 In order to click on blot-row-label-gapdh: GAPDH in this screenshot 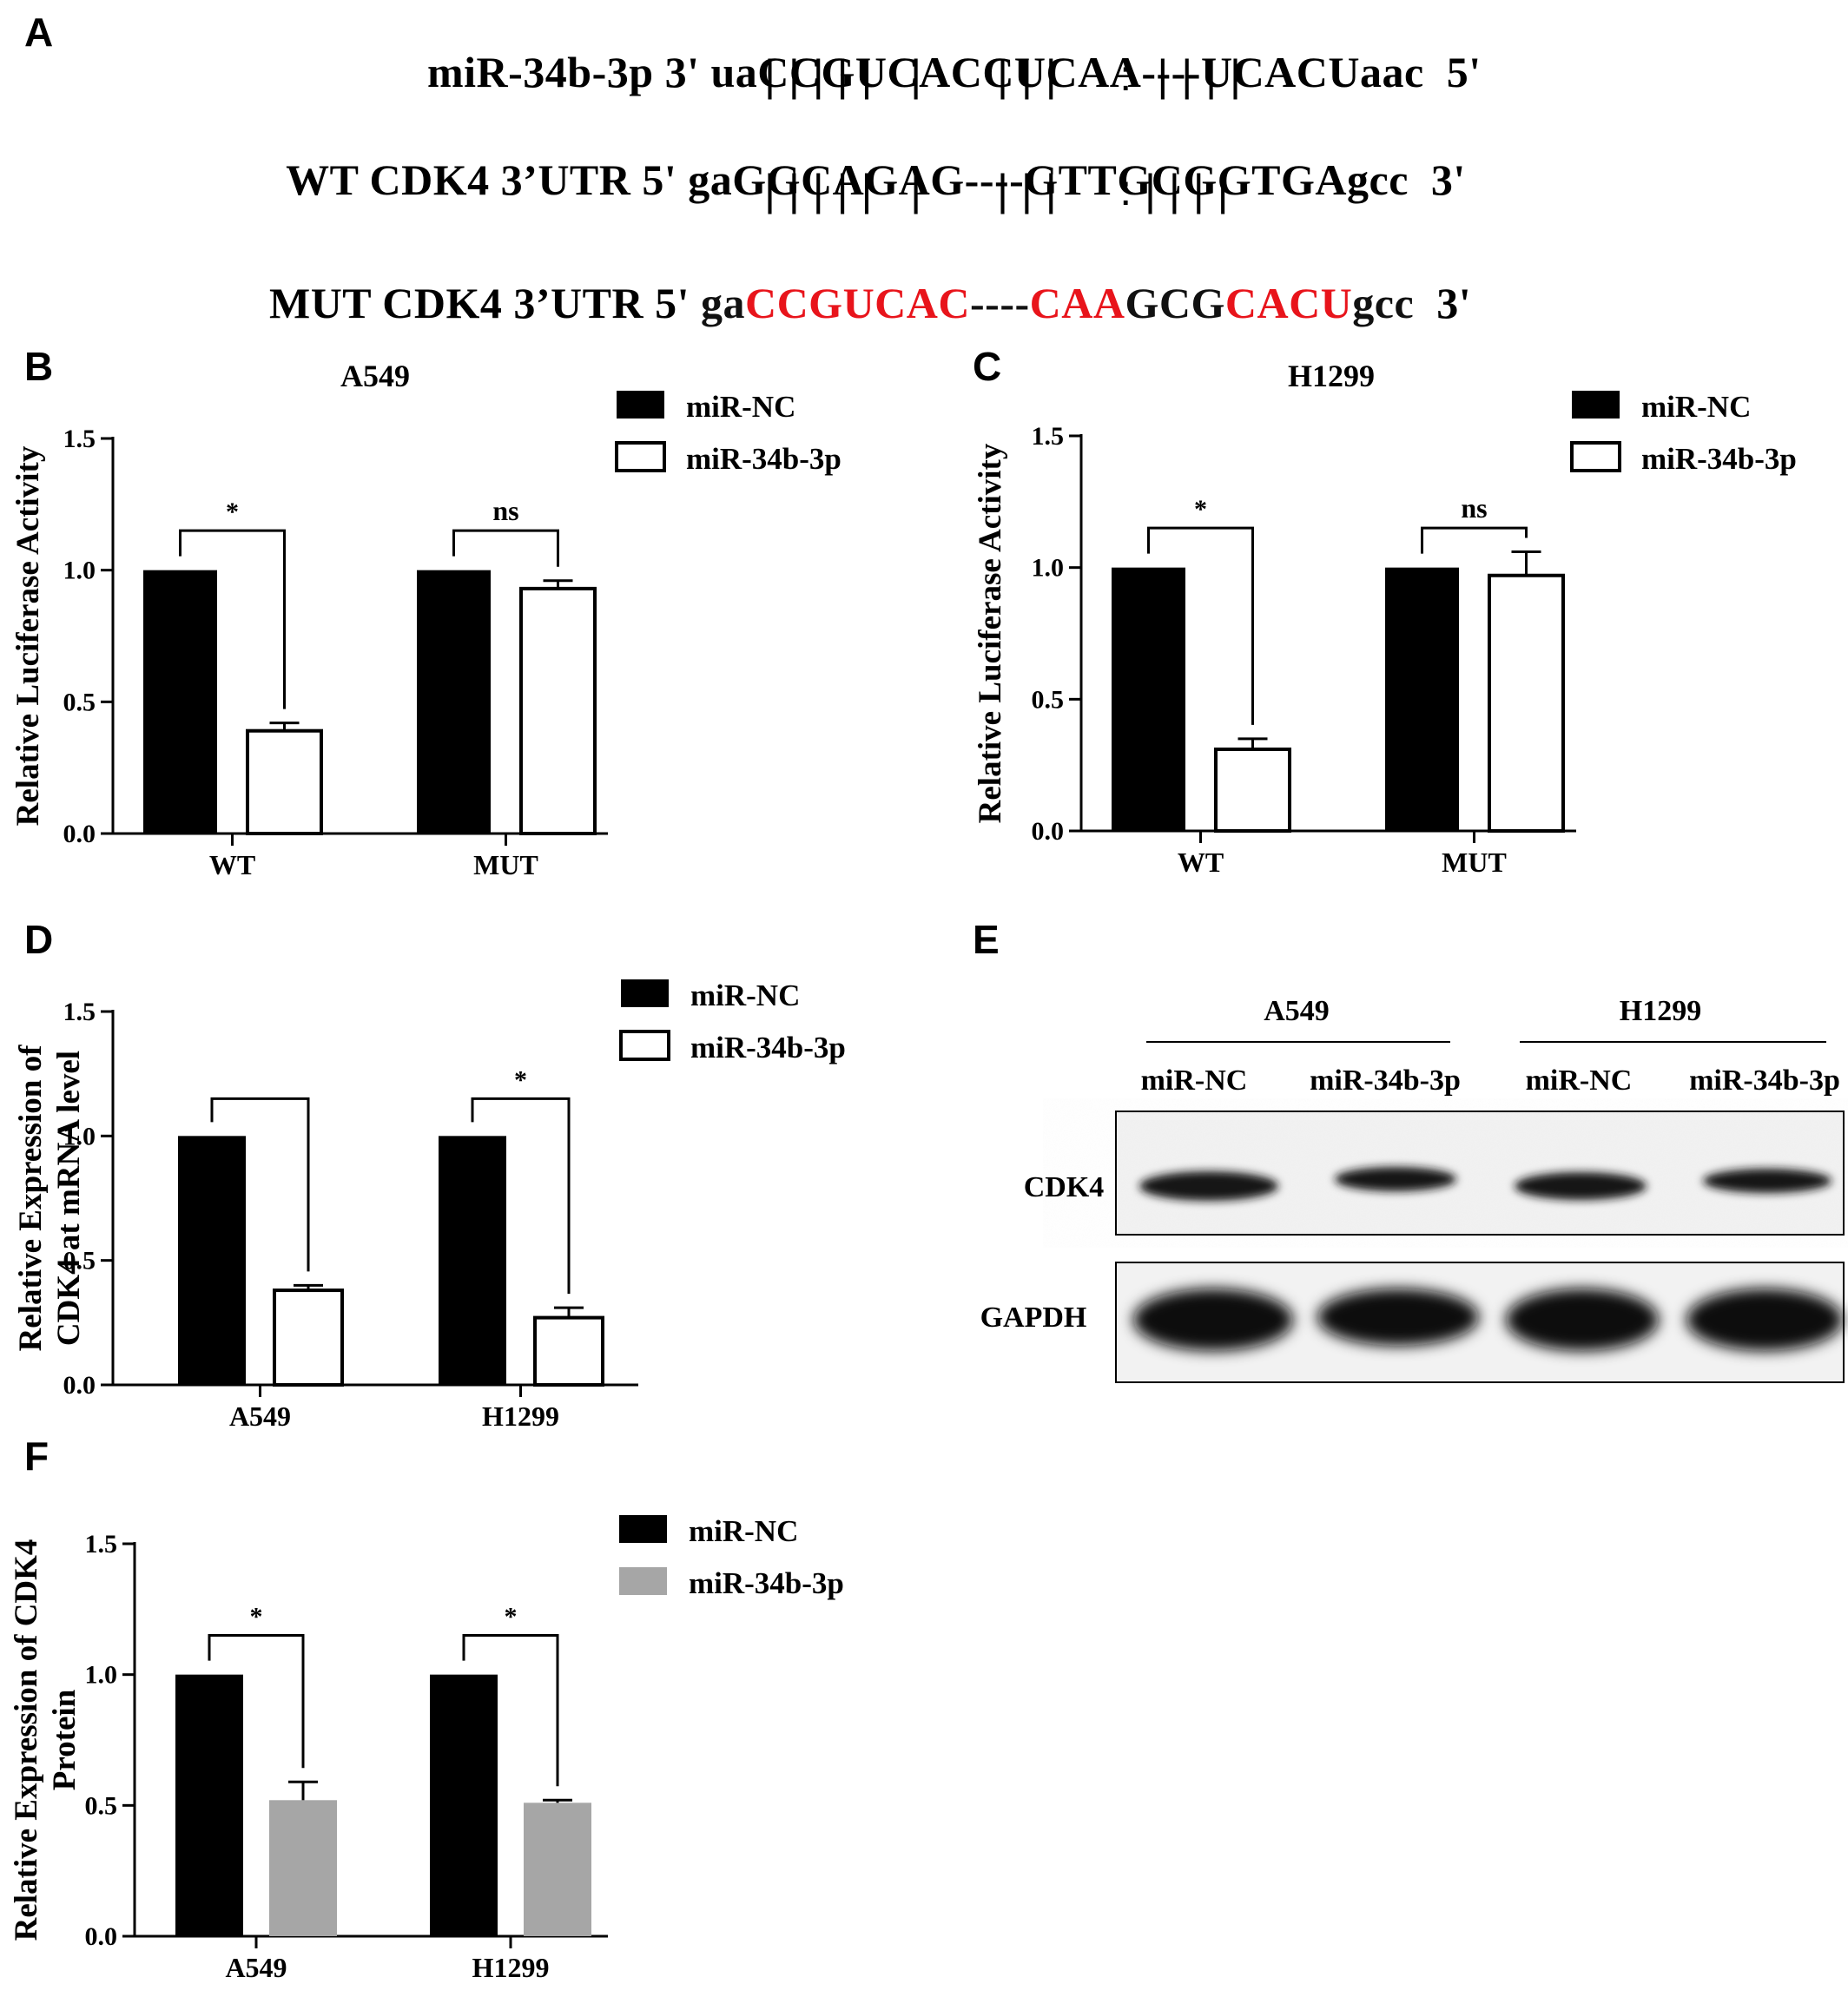, I will do `click(1034, 1318)`.